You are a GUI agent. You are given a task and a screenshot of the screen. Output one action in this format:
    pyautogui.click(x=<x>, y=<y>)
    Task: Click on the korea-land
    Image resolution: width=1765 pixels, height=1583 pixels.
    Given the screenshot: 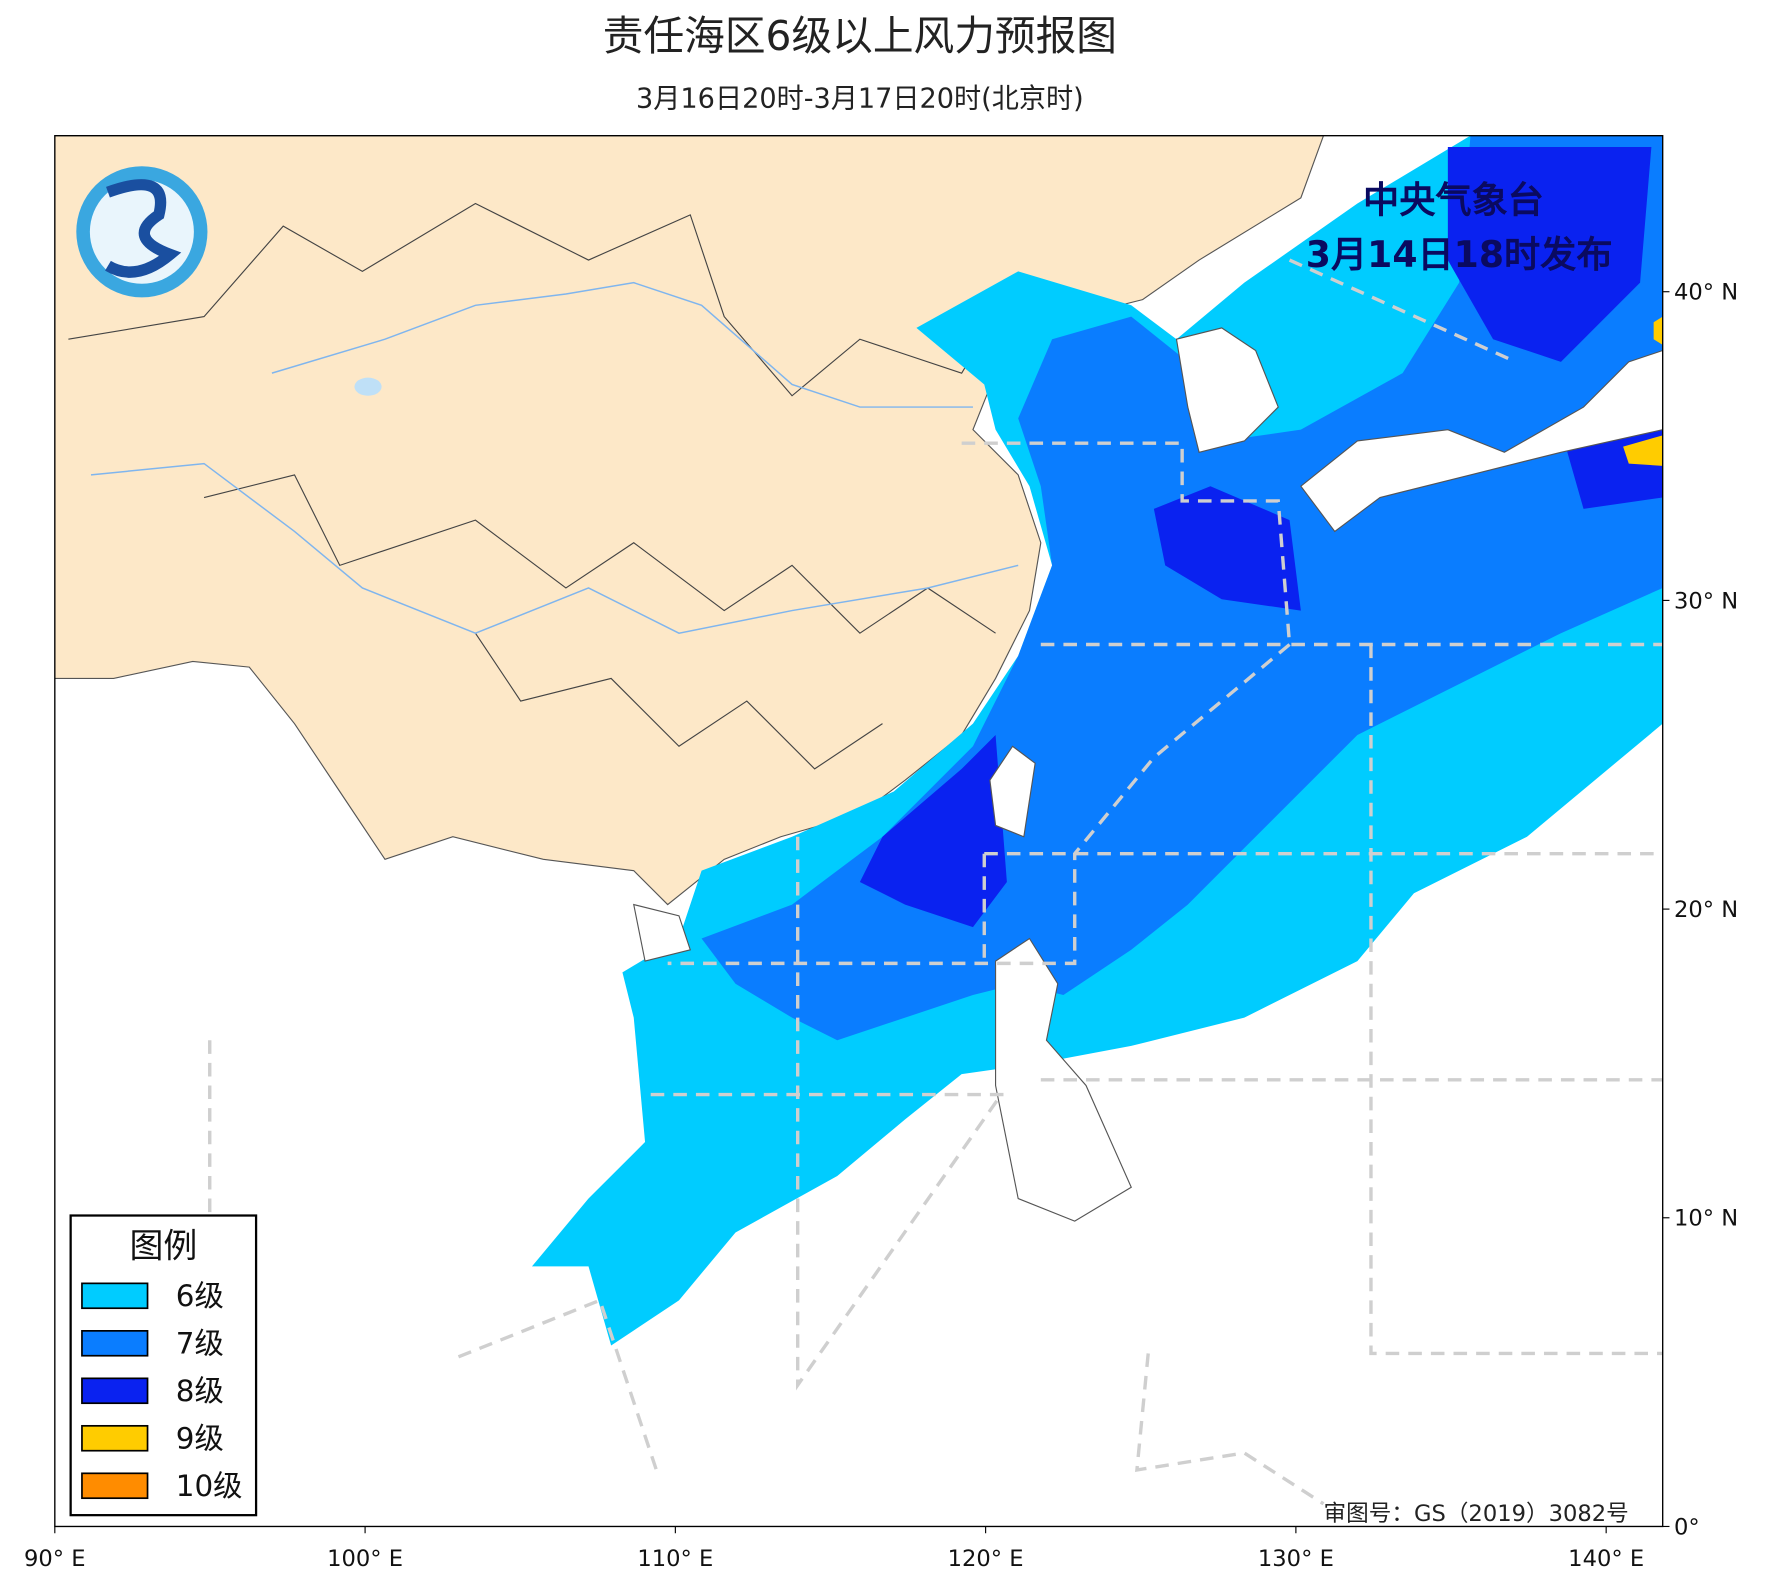 What is the action you would take?
    pyautogui.click(x=1227, y=390)
    